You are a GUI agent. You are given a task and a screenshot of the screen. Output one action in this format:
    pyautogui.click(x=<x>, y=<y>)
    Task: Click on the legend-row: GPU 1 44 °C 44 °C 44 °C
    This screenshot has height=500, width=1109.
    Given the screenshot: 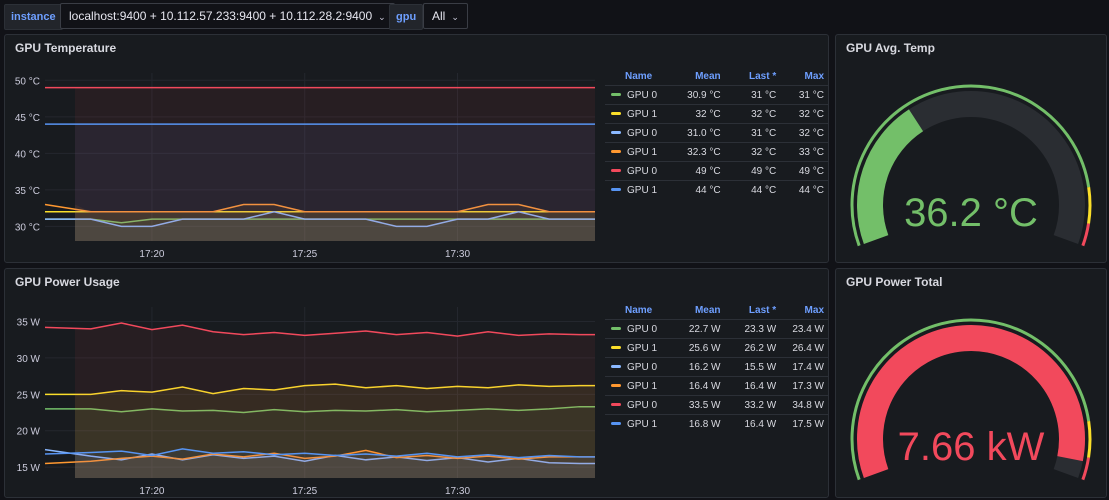 What is the action you would take?
    pyautogui.click(x=716, y=189)
    